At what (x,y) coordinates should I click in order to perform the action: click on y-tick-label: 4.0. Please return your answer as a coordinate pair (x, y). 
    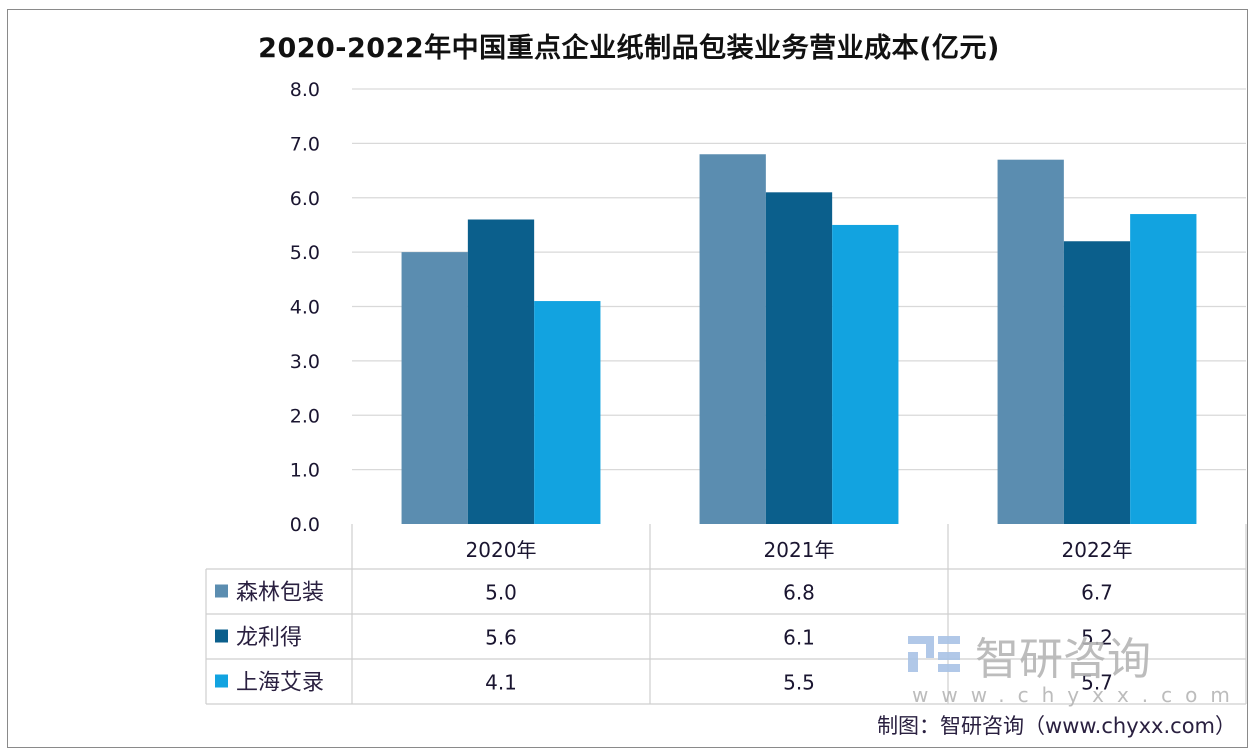
    Looking at the image, I should click on (305, 308).